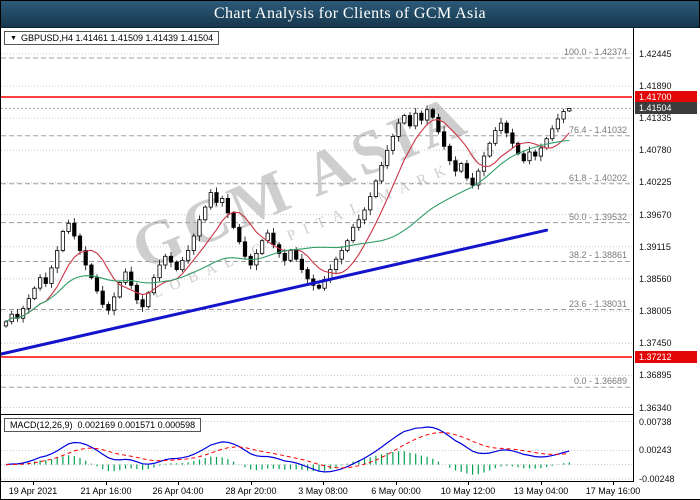 The height and width of the screenshot is (500, 700). I want to click on indicator-label: MACD(12,26,9) 0.002169 0.001571 0.000598, so click(103, 425).